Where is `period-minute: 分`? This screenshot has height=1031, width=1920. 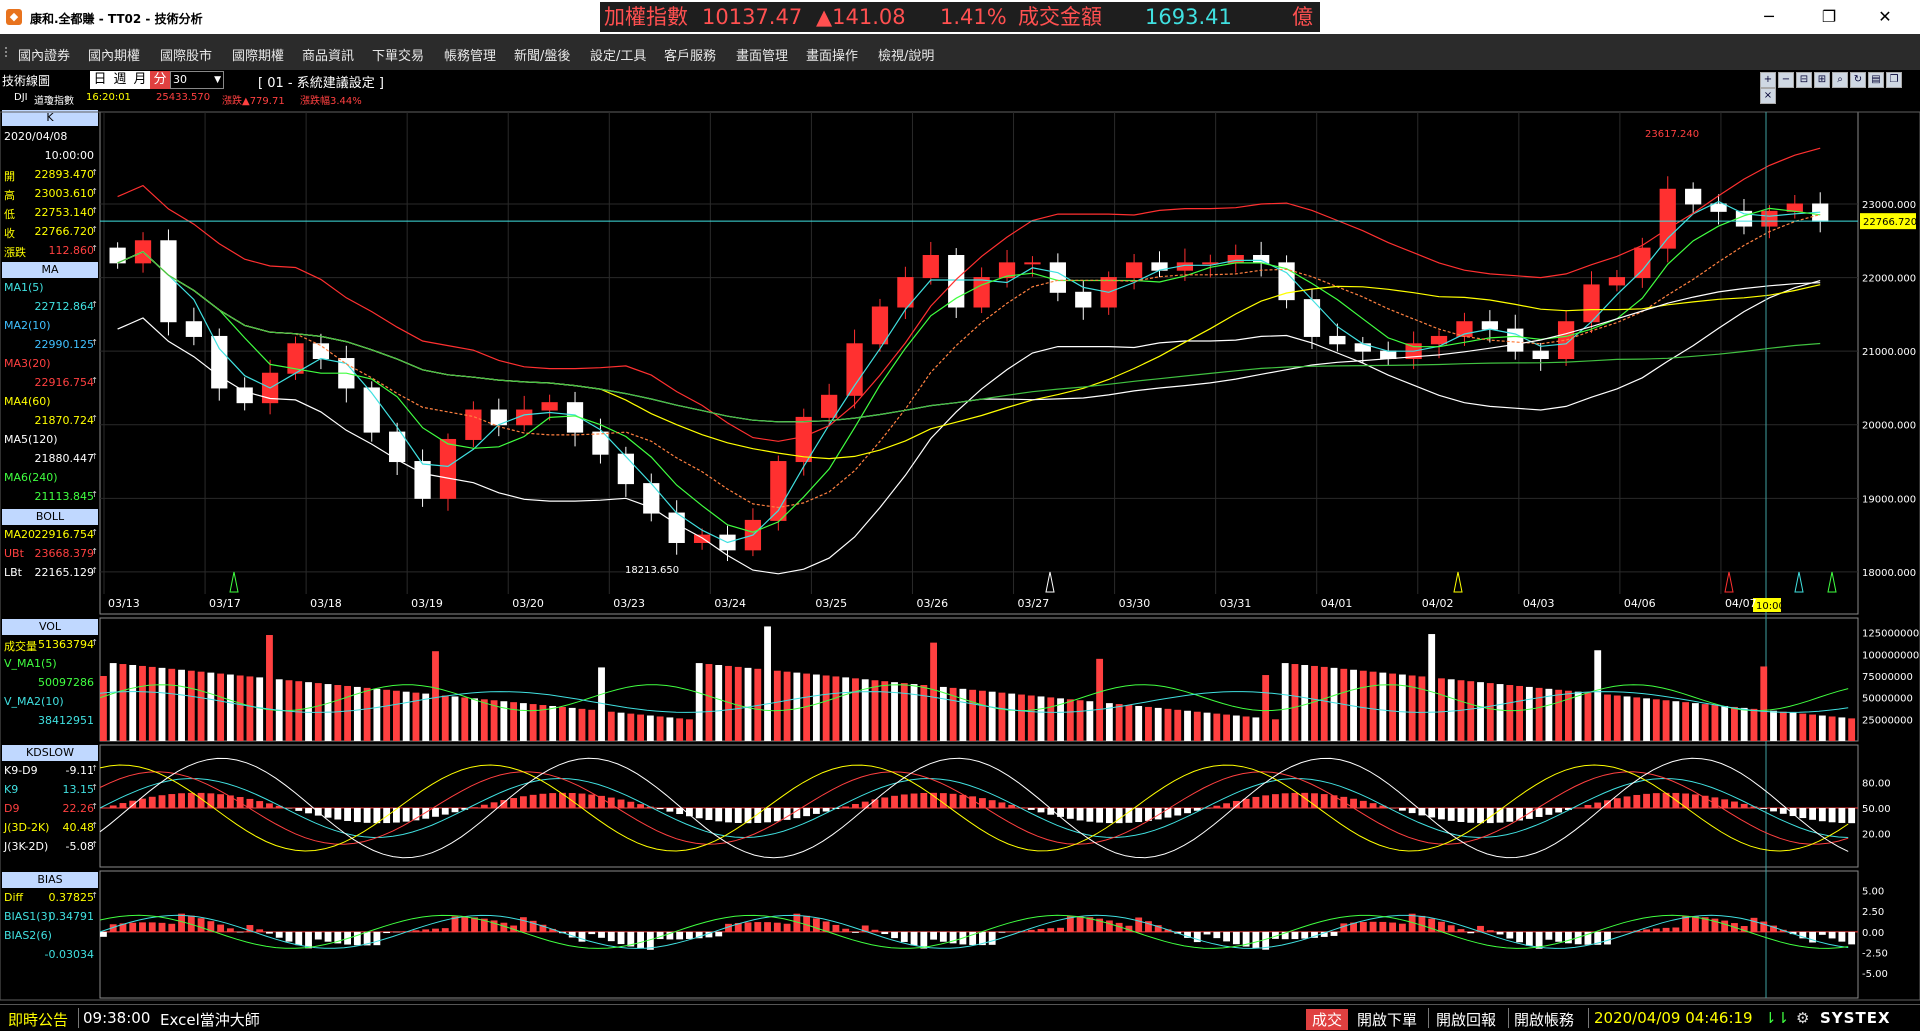 period-minute: 分 is located at coordinates (160, 80).